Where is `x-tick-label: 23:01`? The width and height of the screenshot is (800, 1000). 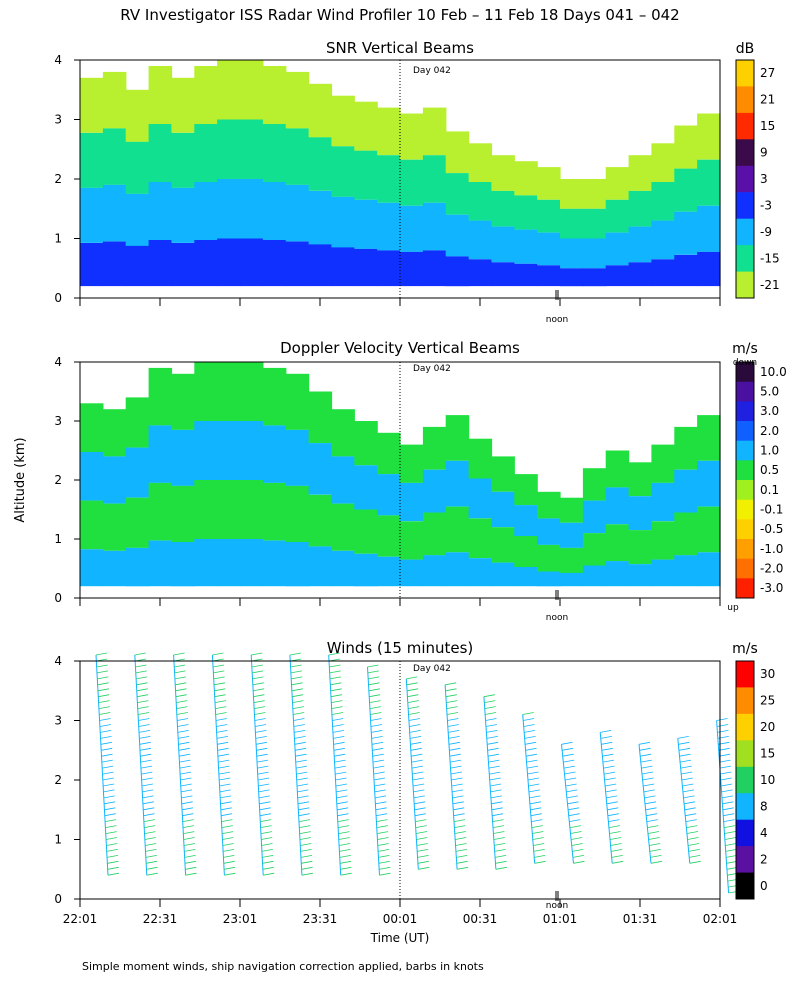 x-tick-label: 23:01 is located at coordinates (240, 919).